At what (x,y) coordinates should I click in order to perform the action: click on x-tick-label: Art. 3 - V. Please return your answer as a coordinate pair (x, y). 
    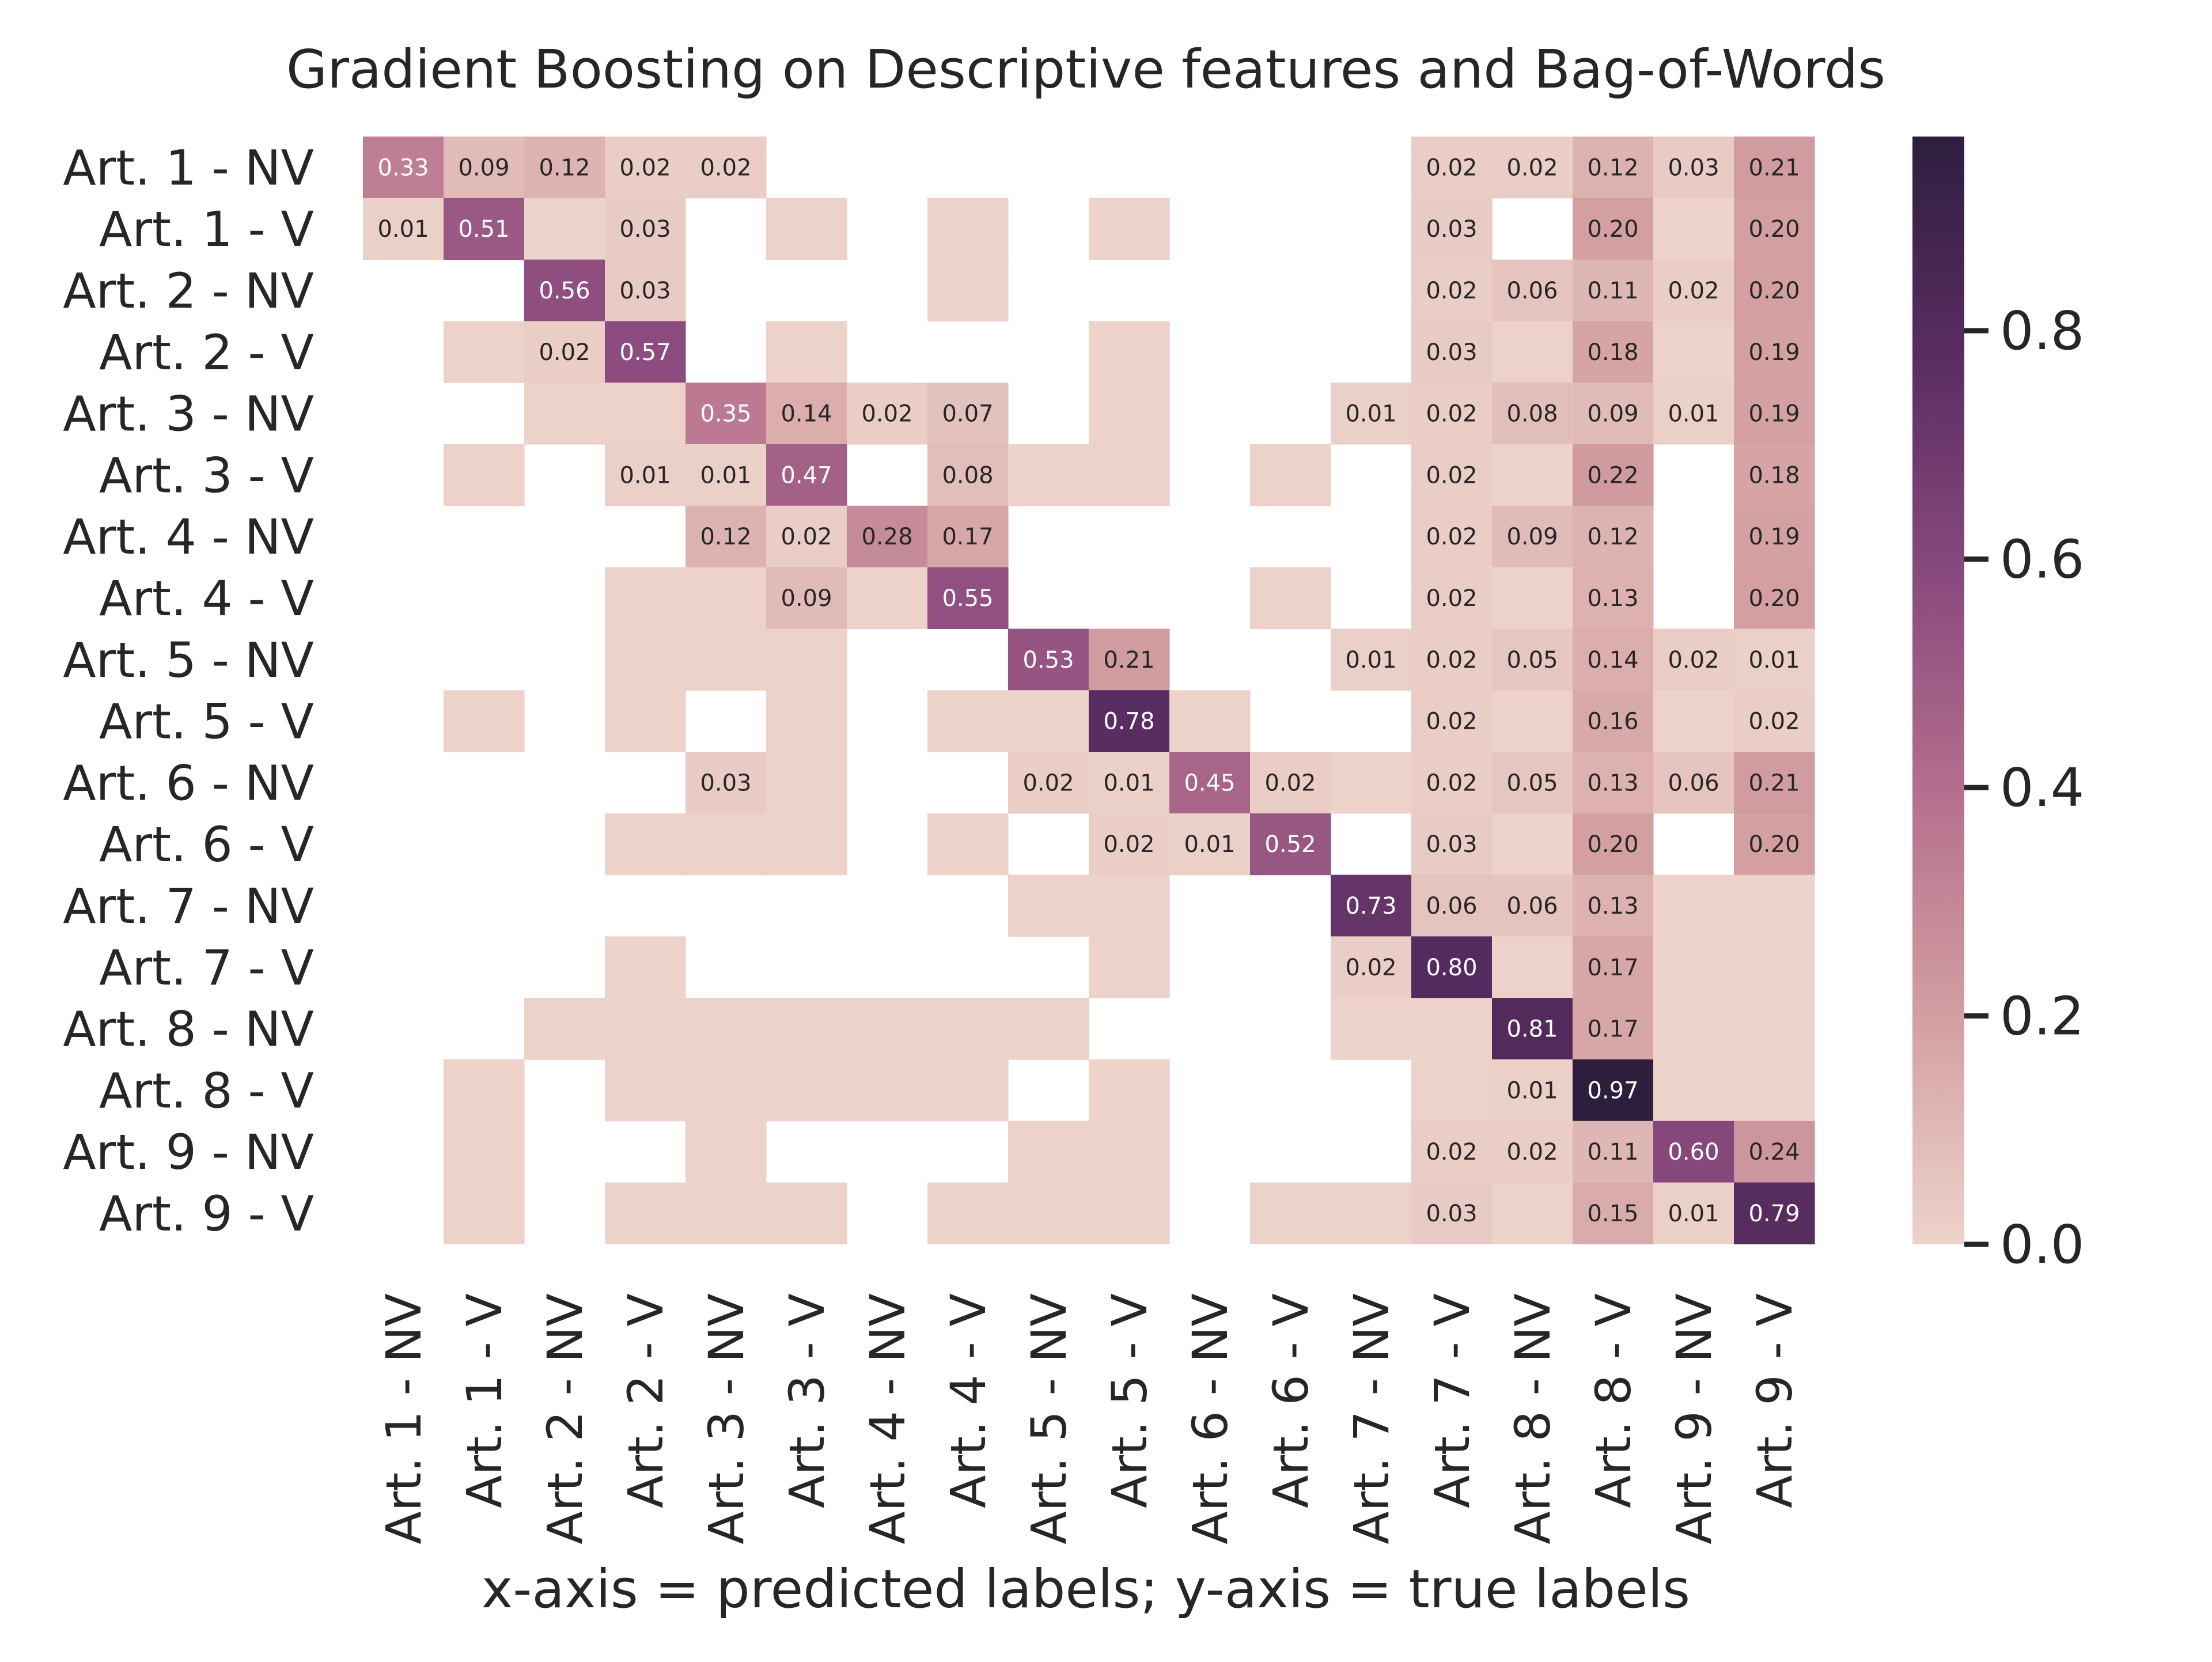
    Looking at the image, I should click on (807, 1400).